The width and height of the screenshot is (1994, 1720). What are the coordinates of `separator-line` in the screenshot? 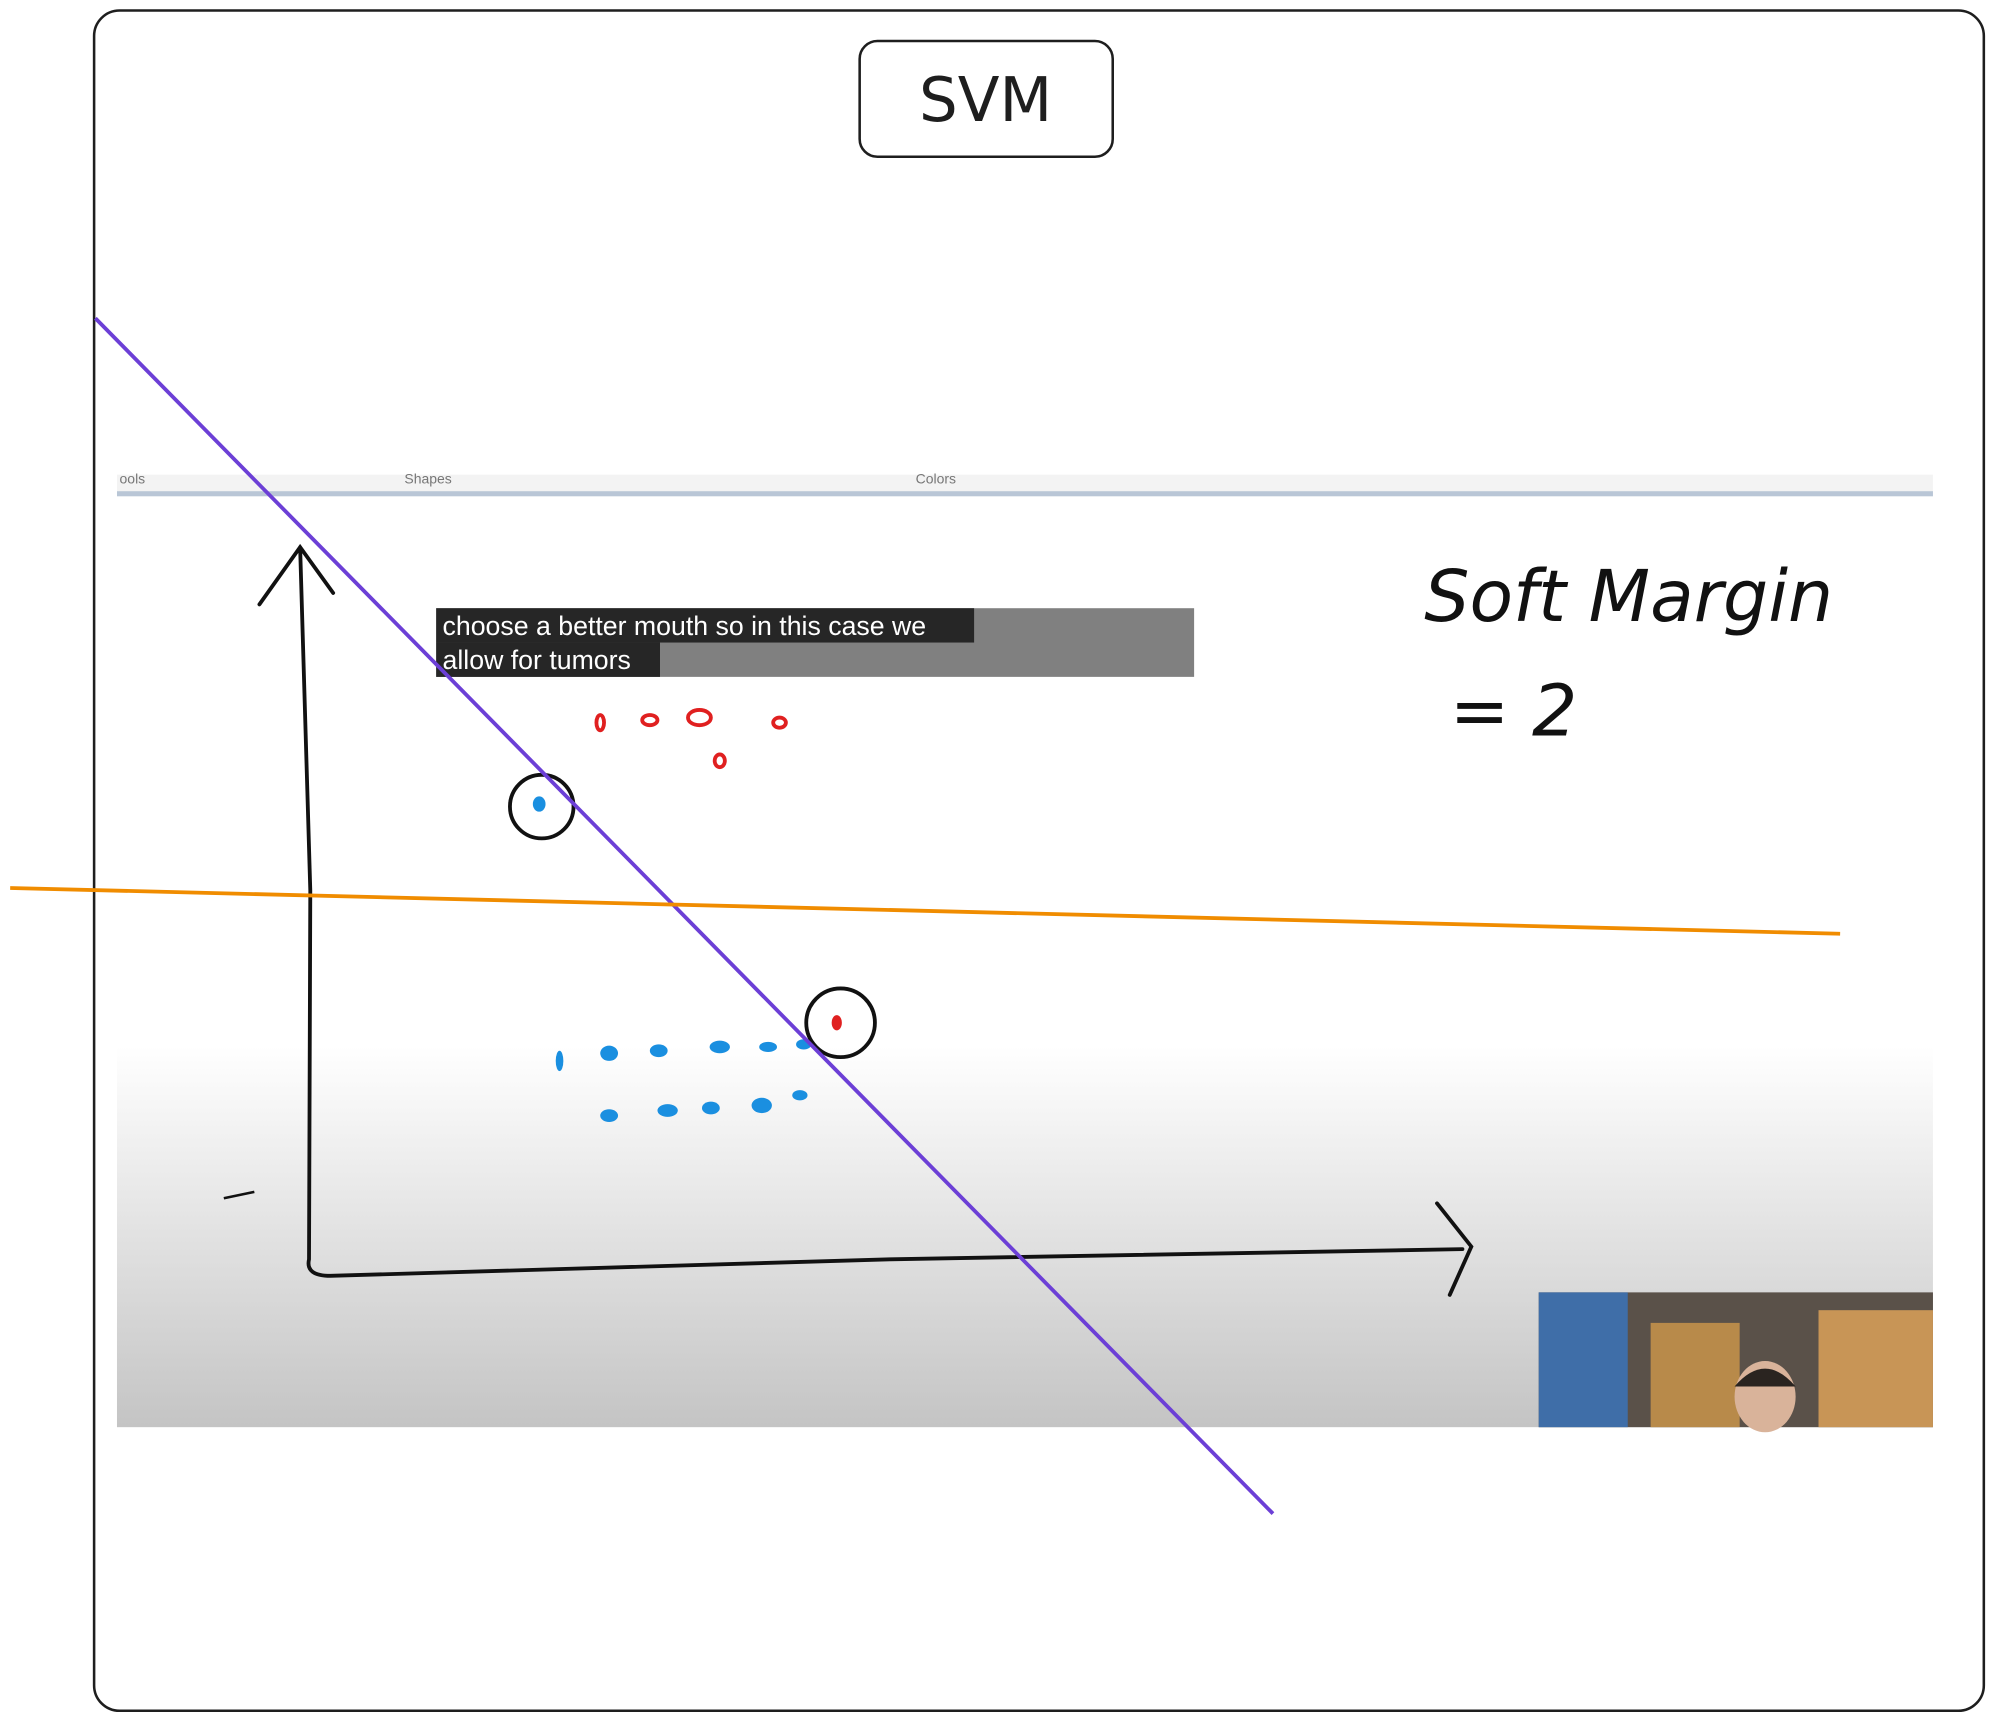 It's located at (925, 911).